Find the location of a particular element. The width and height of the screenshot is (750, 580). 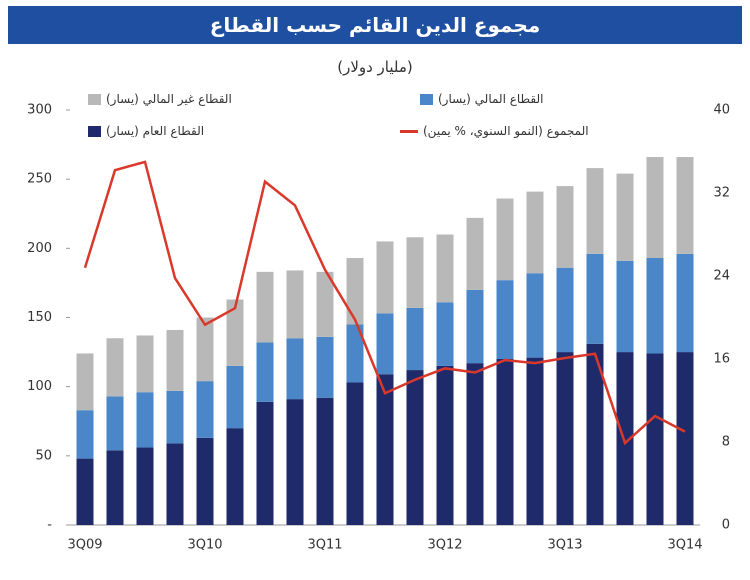

legend-label: القطاع المالي (يسار) is located at coordinates (491, 99).